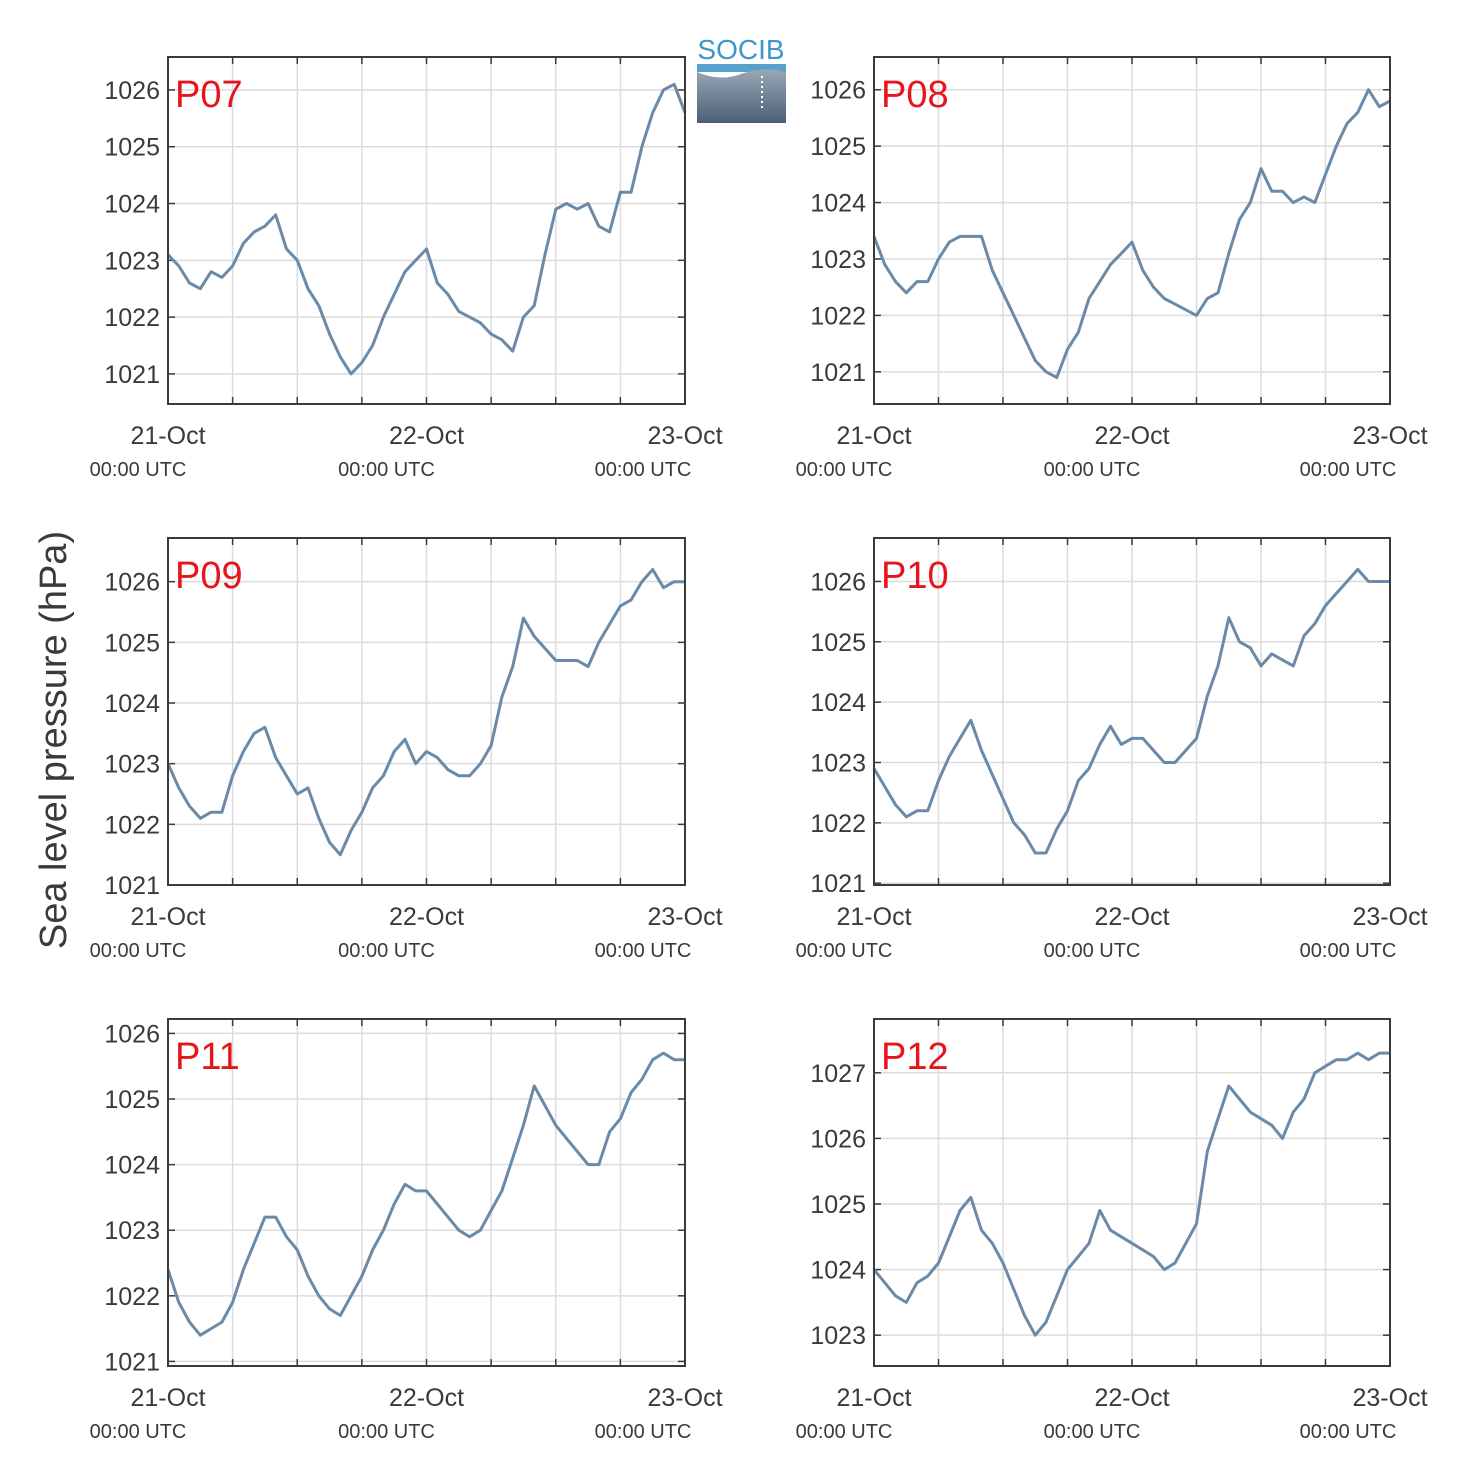  I want to click on station-label: P12, so click(915, 1057).